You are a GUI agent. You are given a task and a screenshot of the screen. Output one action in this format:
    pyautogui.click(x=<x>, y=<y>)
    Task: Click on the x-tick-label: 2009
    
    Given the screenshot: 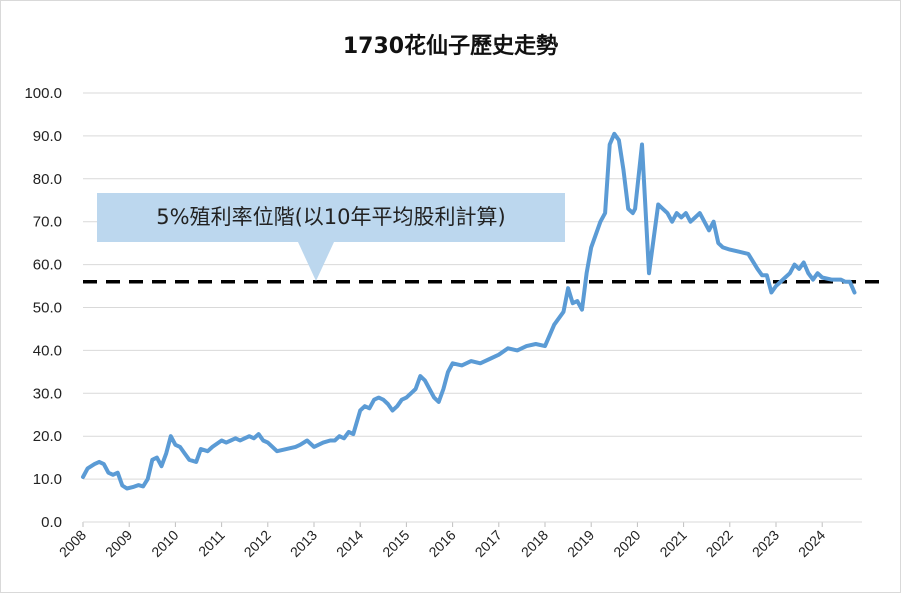 What is the action you would take?
    pyautogui.click(x=118, y=543)
    